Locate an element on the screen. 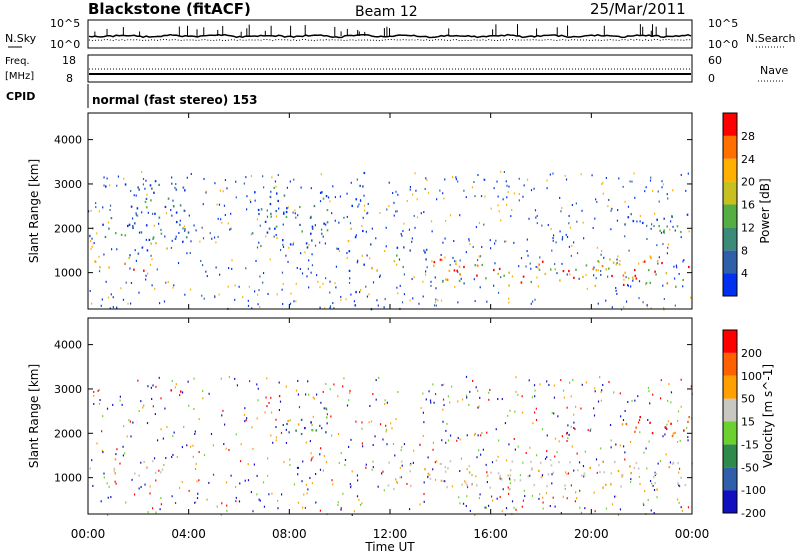  power-ylabel: Slant Range [km] is located at coordinates (34, 211).